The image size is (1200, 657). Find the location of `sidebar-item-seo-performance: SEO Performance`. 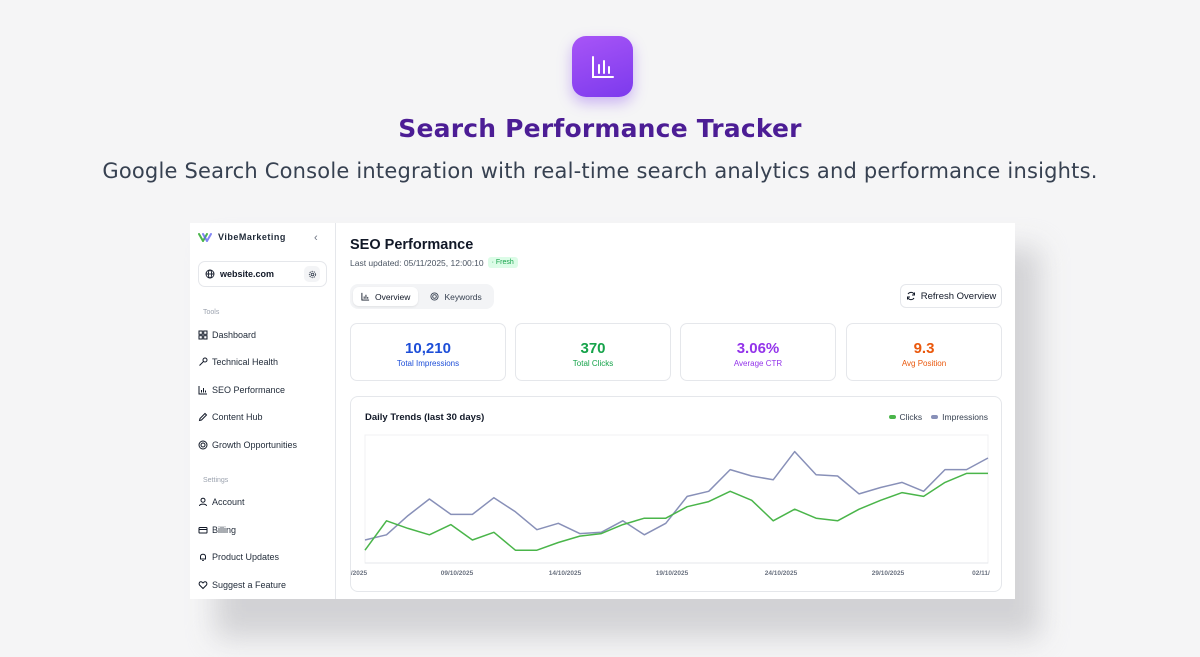

sidebar-item-seo-performance: SEO Performance is located at coordinates (241, 390).